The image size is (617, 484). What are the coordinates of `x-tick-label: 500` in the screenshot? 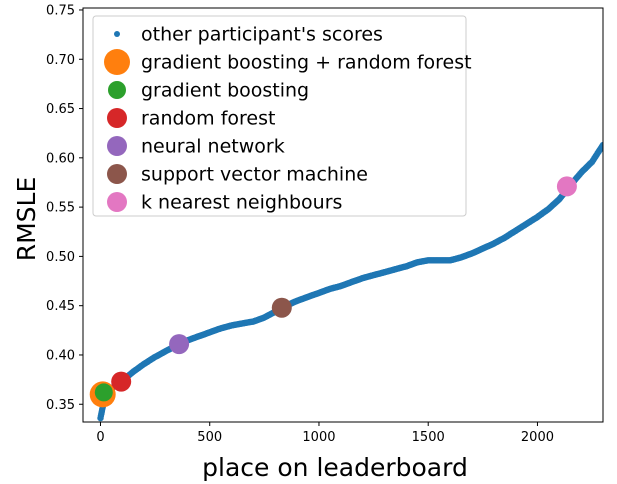 It's located at (209, 437).